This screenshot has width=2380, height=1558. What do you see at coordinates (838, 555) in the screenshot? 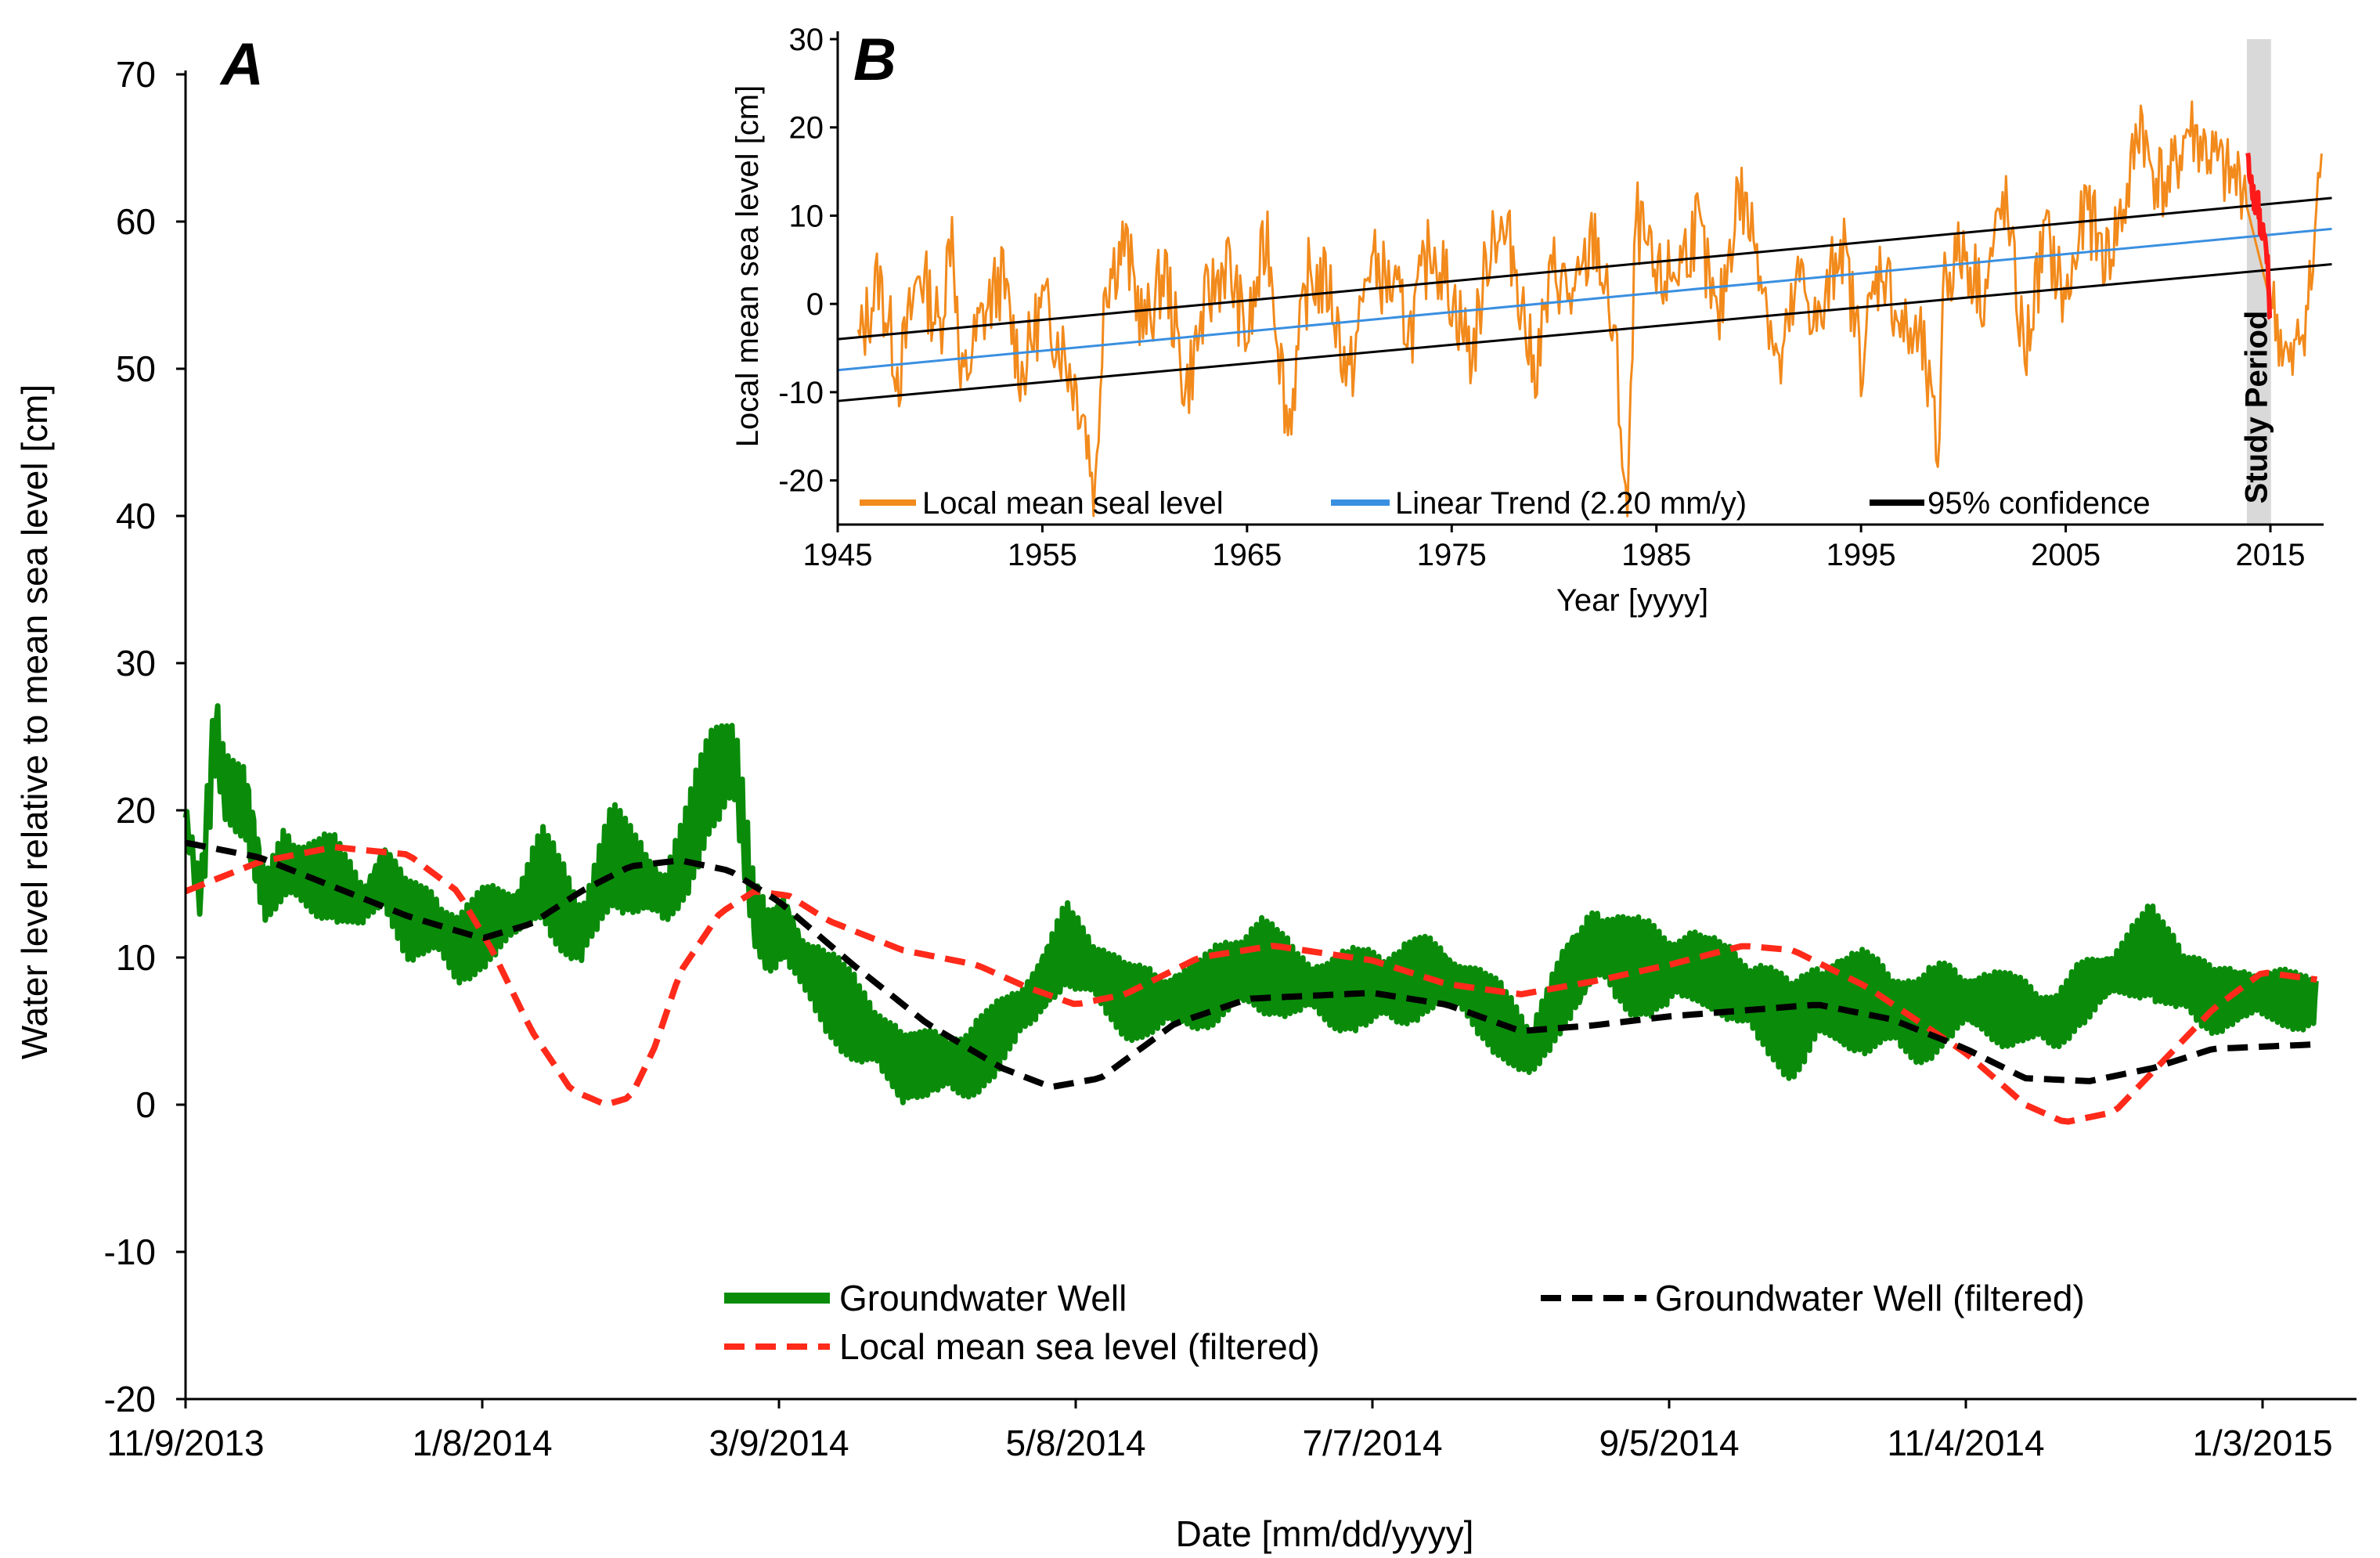
I see `x-tick-label: 1945` at bounding box center [838, 555].